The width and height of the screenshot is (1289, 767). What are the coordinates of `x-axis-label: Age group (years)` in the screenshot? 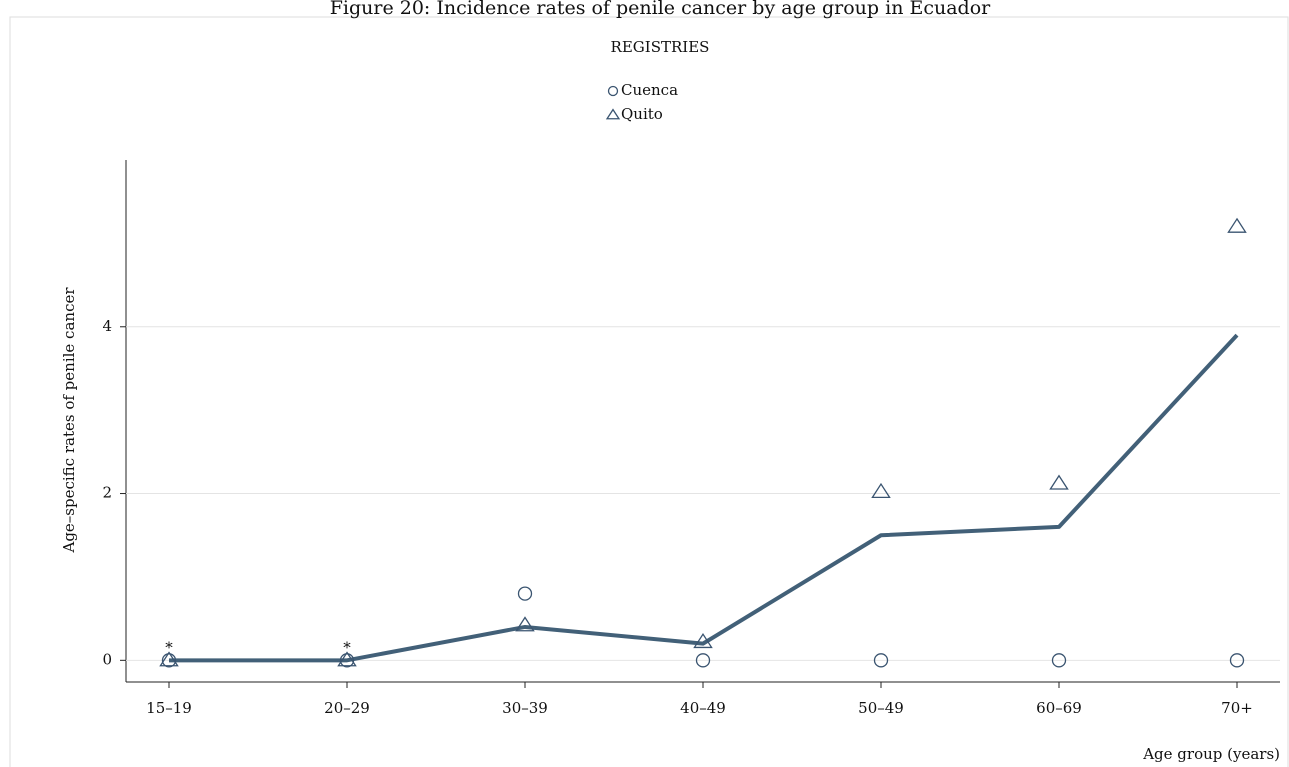 It's located at (1211, 754).